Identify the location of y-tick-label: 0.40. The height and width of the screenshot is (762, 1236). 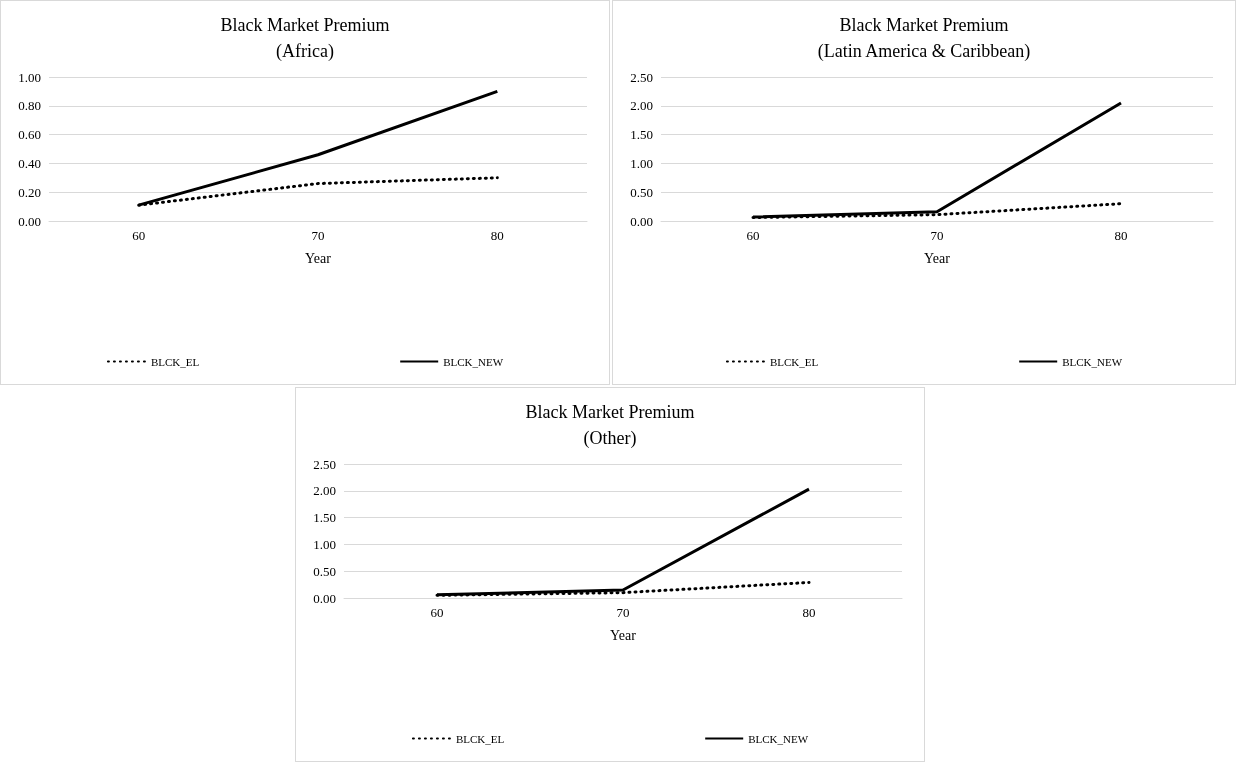
(29, 163).